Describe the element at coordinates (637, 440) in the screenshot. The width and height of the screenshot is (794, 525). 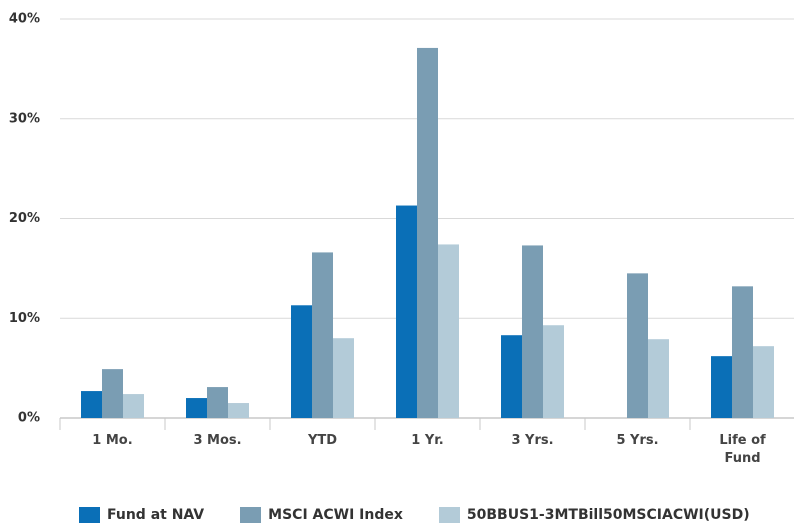
I see `x-tick-label: 5 Yrs.` at that location.